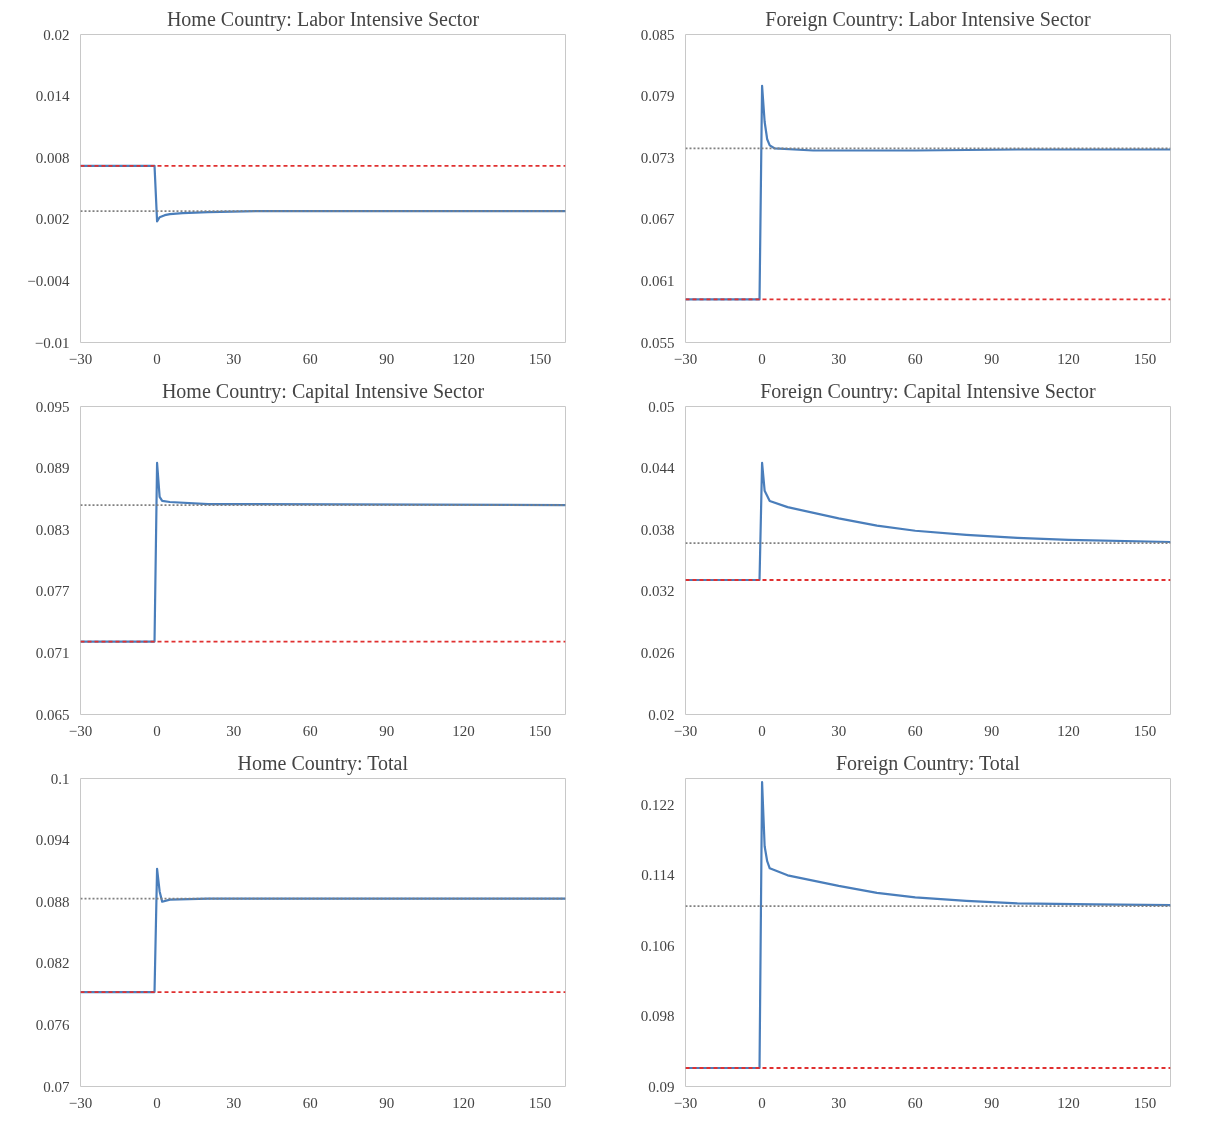  Describe the element at coordinates (52, 529) in the screenshot. I see `y-tick-label: 0.083` at that location.